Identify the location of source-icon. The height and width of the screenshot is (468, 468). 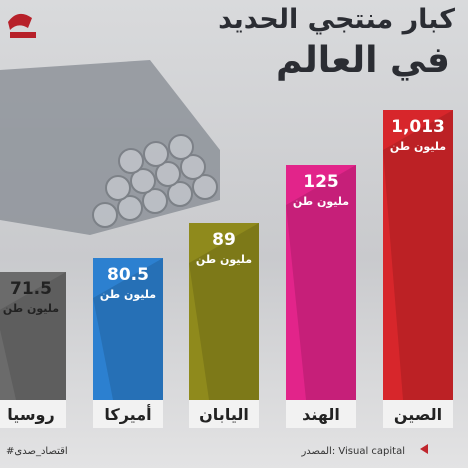
(424, 449).